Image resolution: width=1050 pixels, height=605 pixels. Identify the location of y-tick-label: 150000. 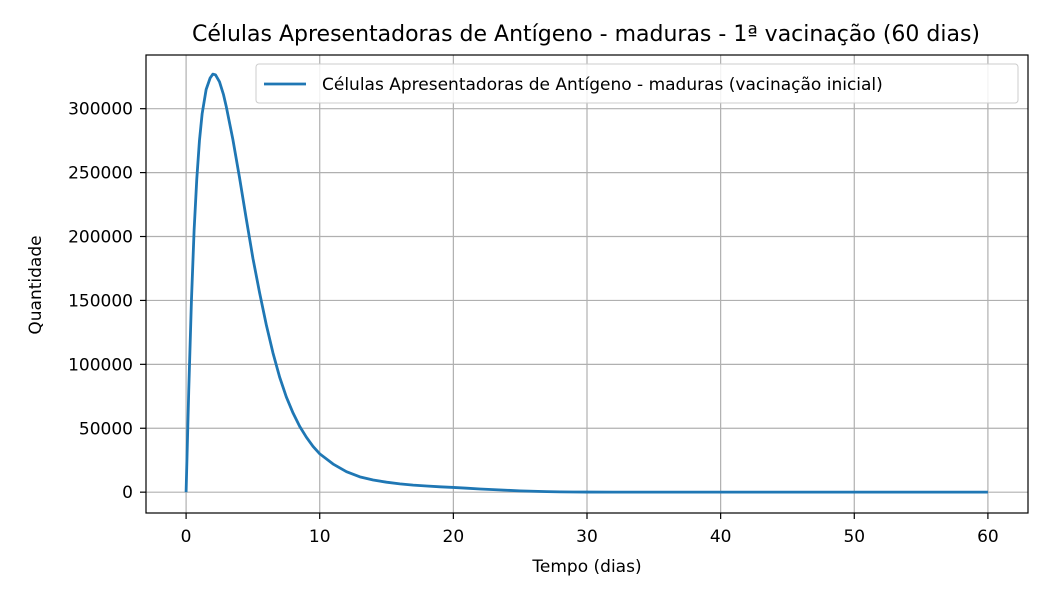
(100, 301).